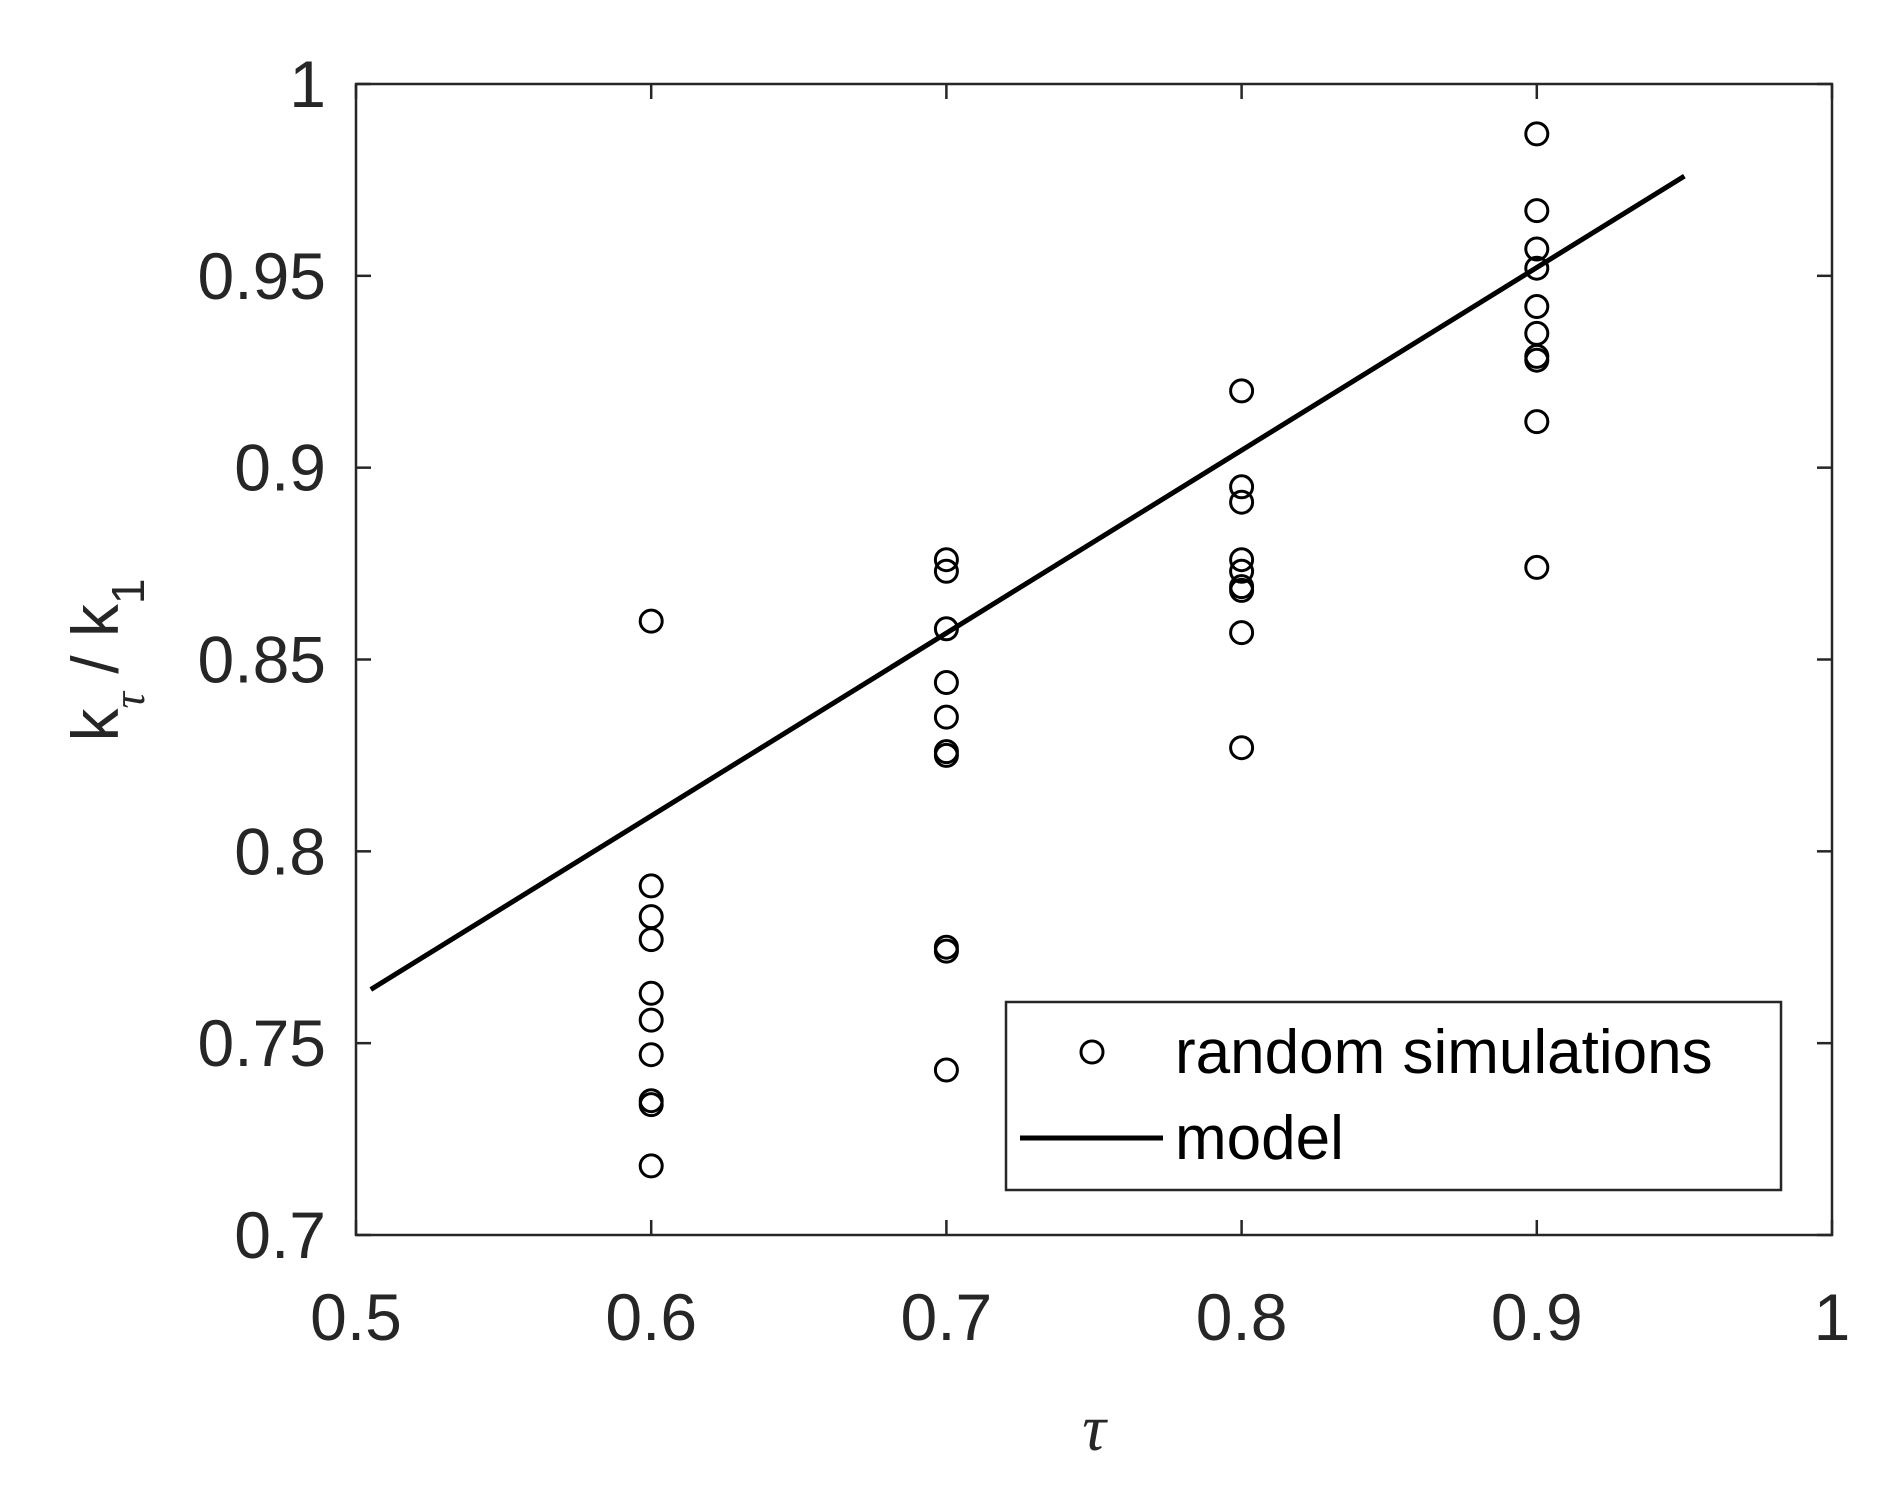 The width and height of the screenshot is (1877, 1490). Describe the element at coordinates (280, 1235) in the screenshot. I see `y-tick-label: 0.7` at that location.